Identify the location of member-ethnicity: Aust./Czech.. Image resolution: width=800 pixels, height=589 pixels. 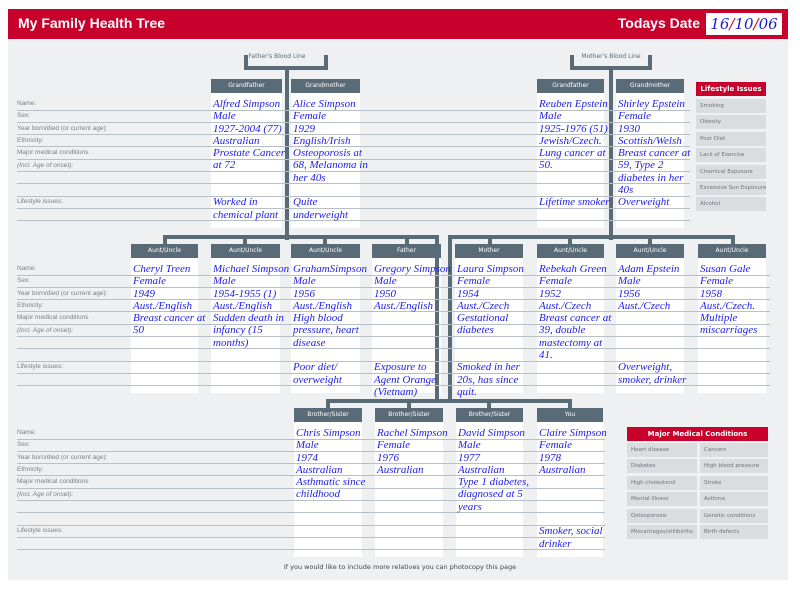
(727, 305).